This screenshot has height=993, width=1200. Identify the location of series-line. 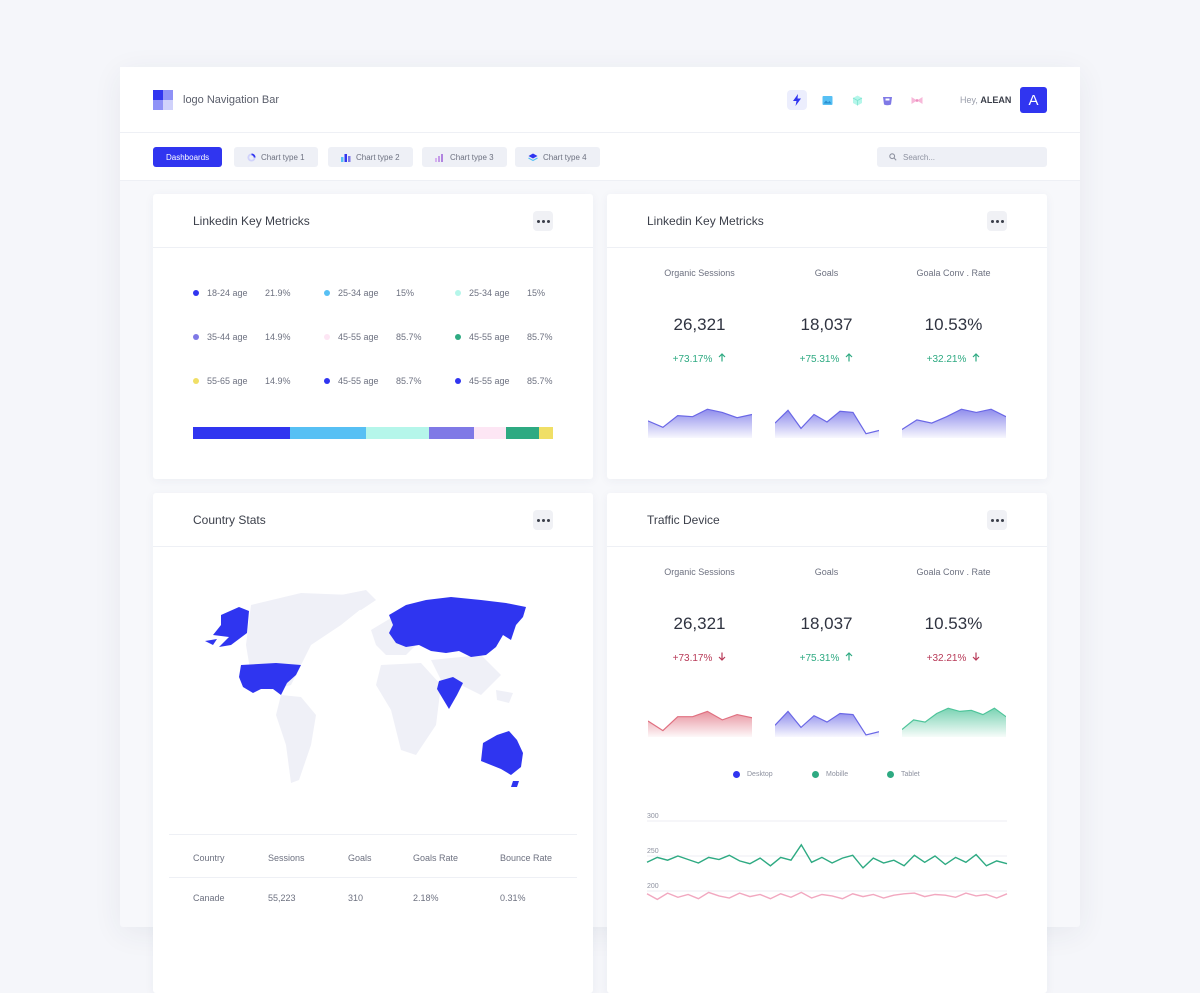
(827, 896).